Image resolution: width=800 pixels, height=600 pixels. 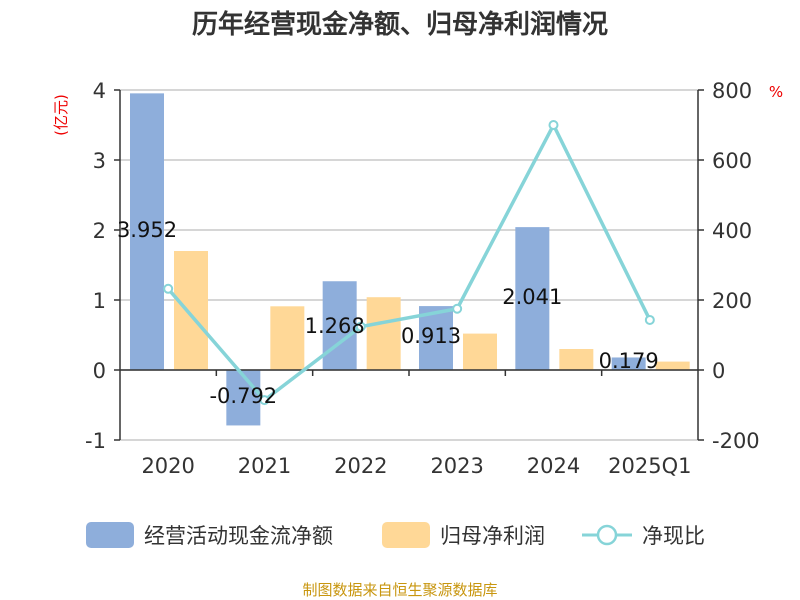 I want to click on legend-label: 归母净利润, so click(x=492, y=536).